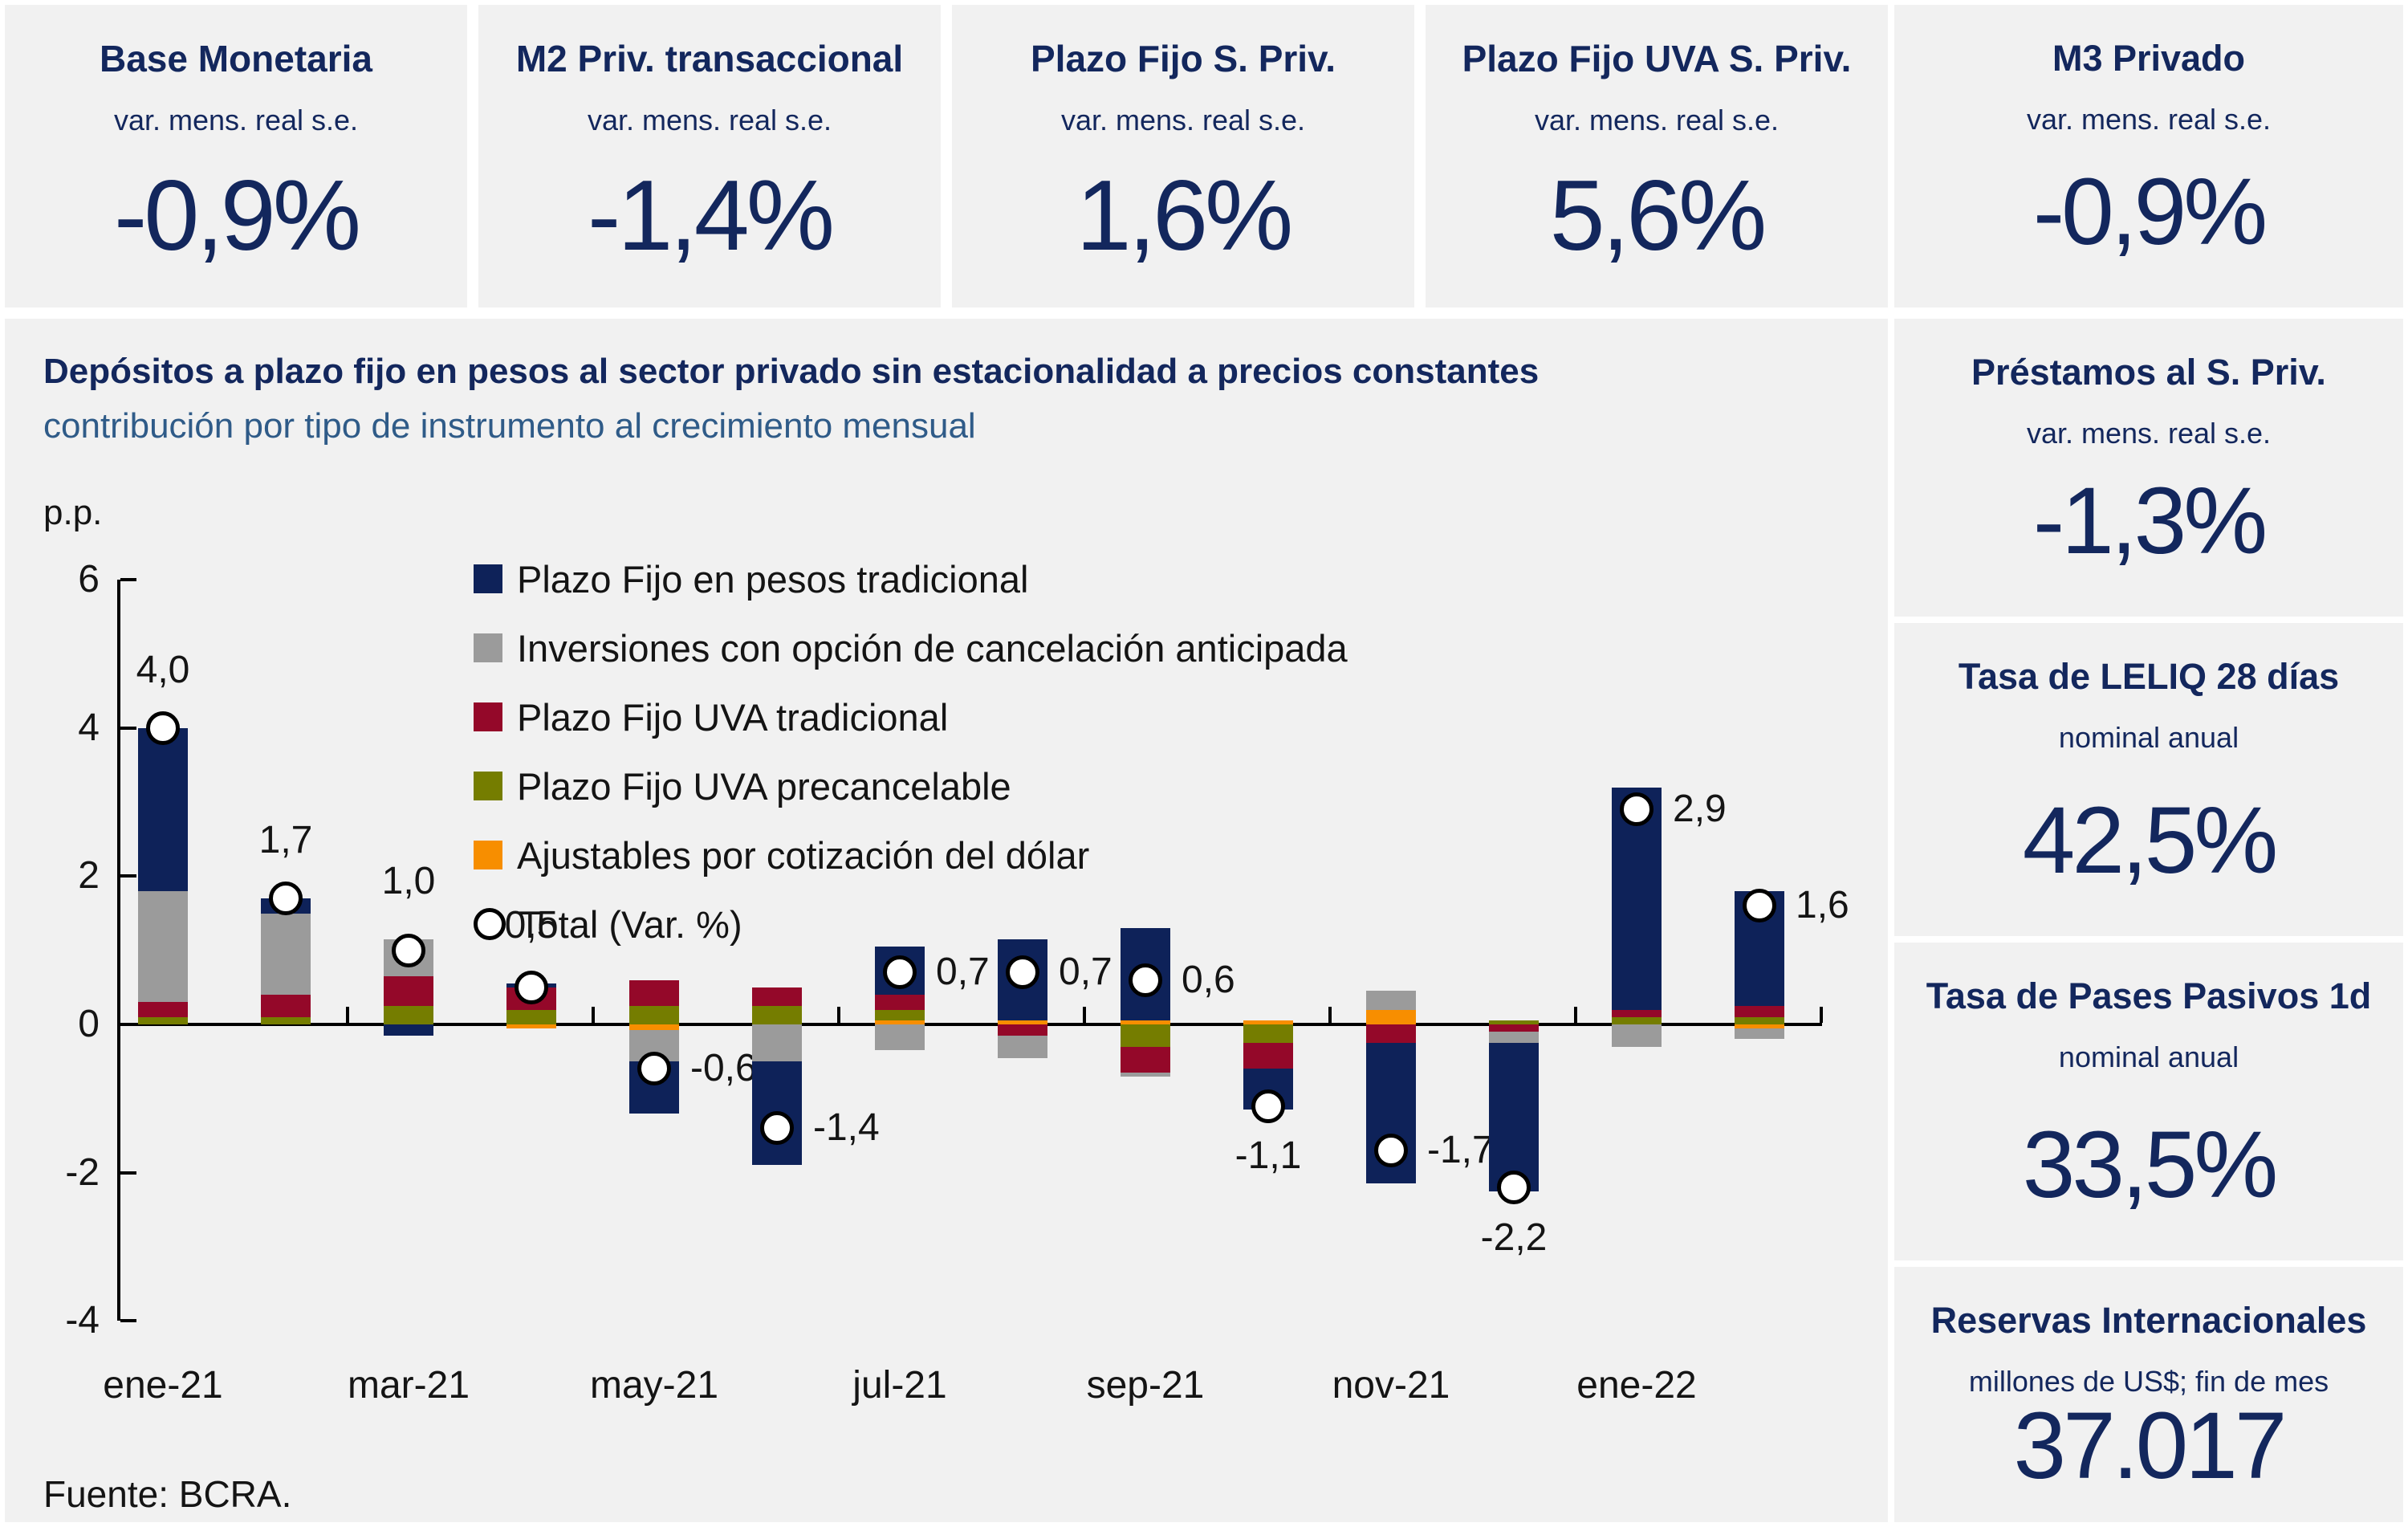  Describe the element at coordinates (2148, 156) in the screenshot. I see `stat-card-m3-privado: M3 Privado var. mens. real s.e. -0,9%` at that location.